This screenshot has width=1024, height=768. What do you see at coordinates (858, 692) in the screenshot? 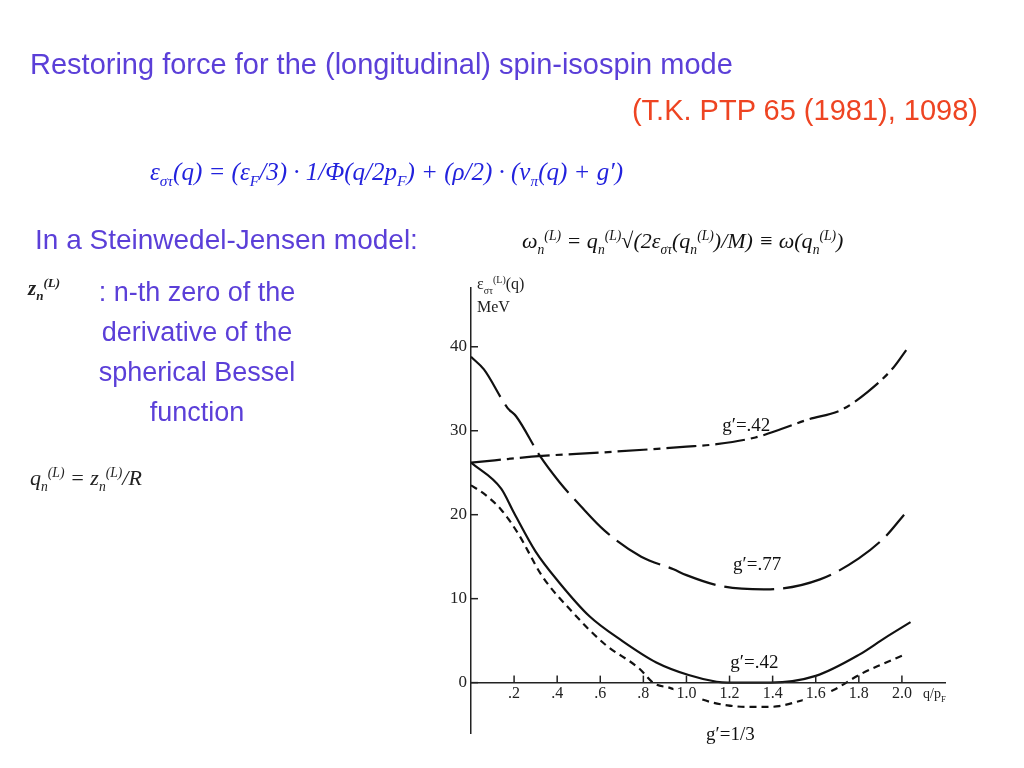
I see `x-tick-label: 1.8` at bounding box center [858, 692].